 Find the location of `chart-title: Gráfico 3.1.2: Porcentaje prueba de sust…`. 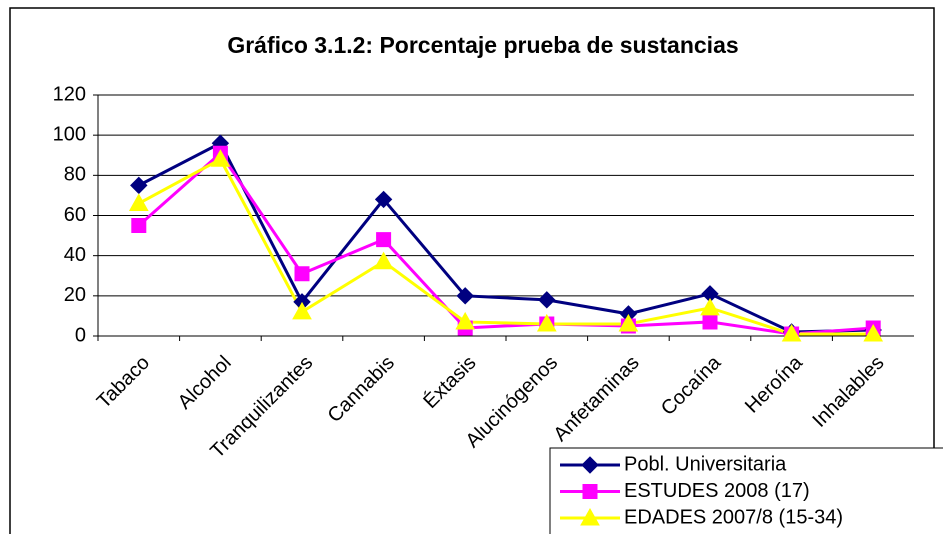

chart-title: Gráfico 3.1.2: Porcentaje prueba de sust… is located at coordinates (482, 45).